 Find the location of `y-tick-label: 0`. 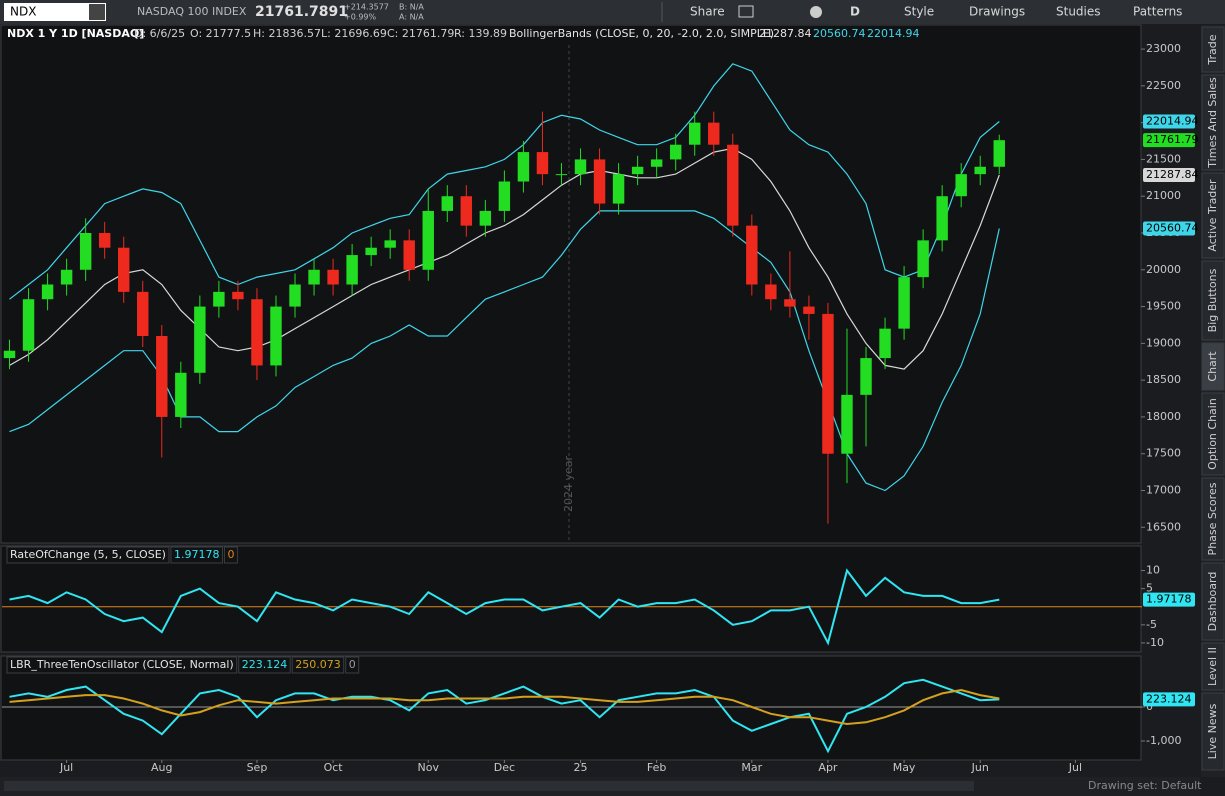

y-tick-label: 0 is located at coordinates (1149, 706).